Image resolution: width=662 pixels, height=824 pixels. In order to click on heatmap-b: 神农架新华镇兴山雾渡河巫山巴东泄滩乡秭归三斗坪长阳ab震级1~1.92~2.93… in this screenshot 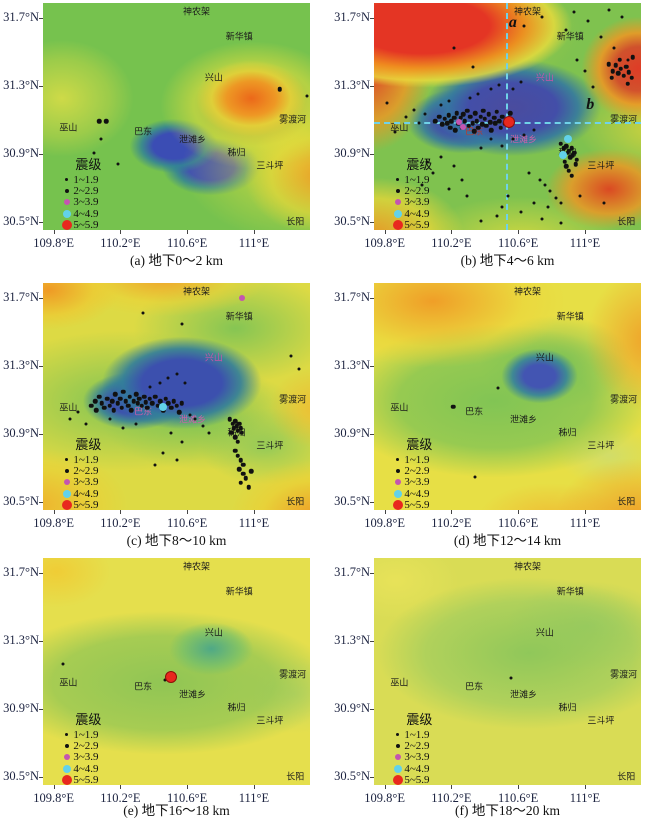, I will do `click(507, 116)`.